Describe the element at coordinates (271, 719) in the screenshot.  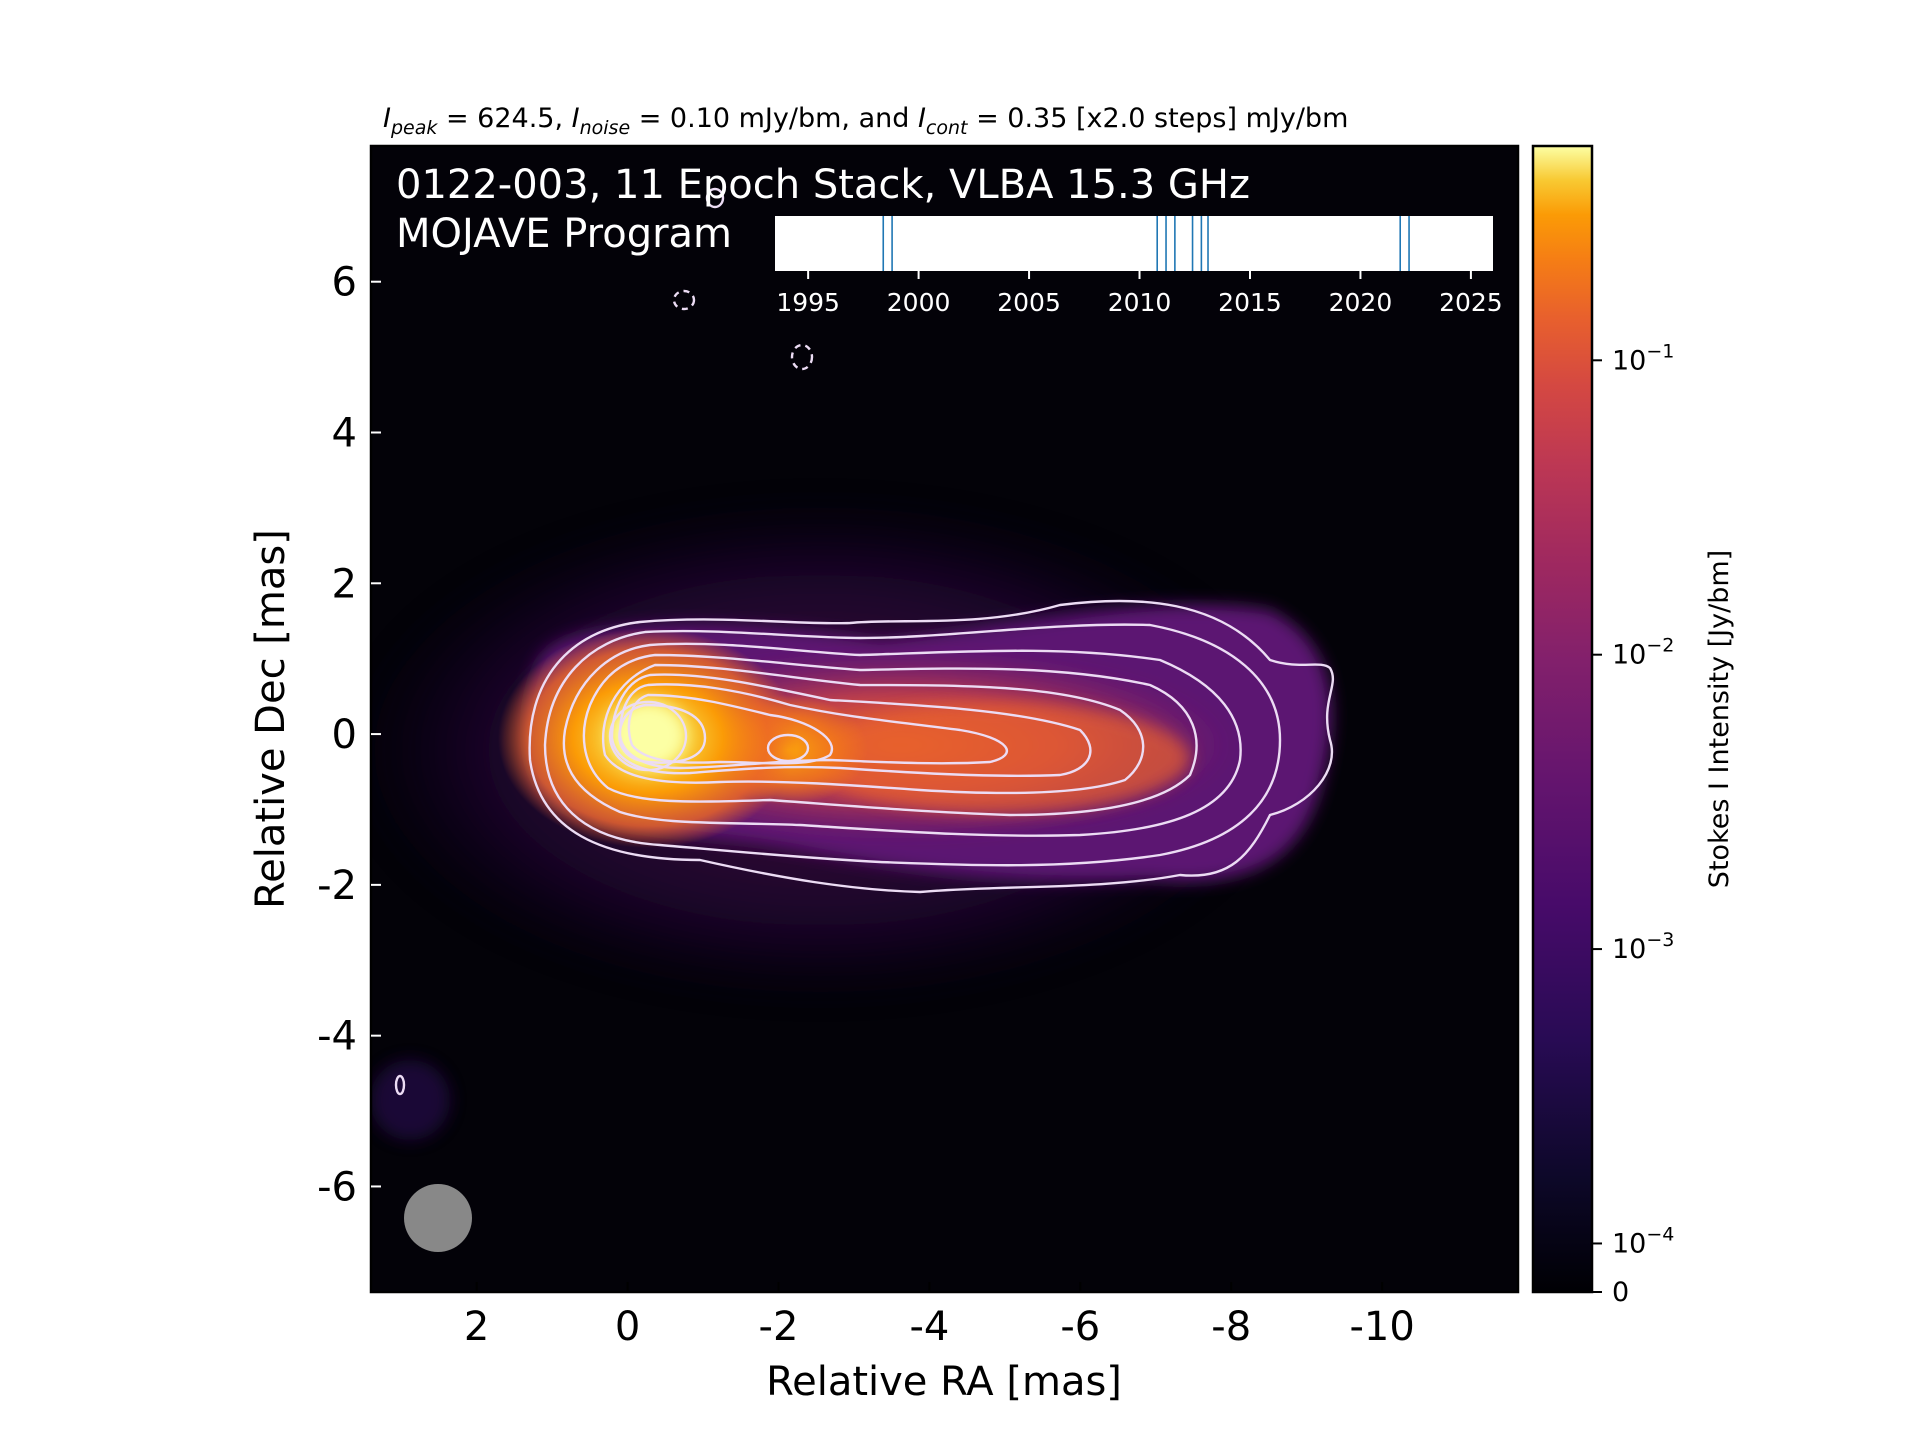
I see `y-axis-label: Relative Dec [mas]` at that location.